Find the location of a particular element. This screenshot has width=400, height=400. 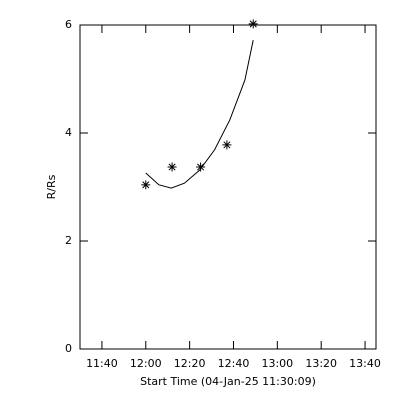

y-tick-label: 4 is located at coordinates (68, 132).